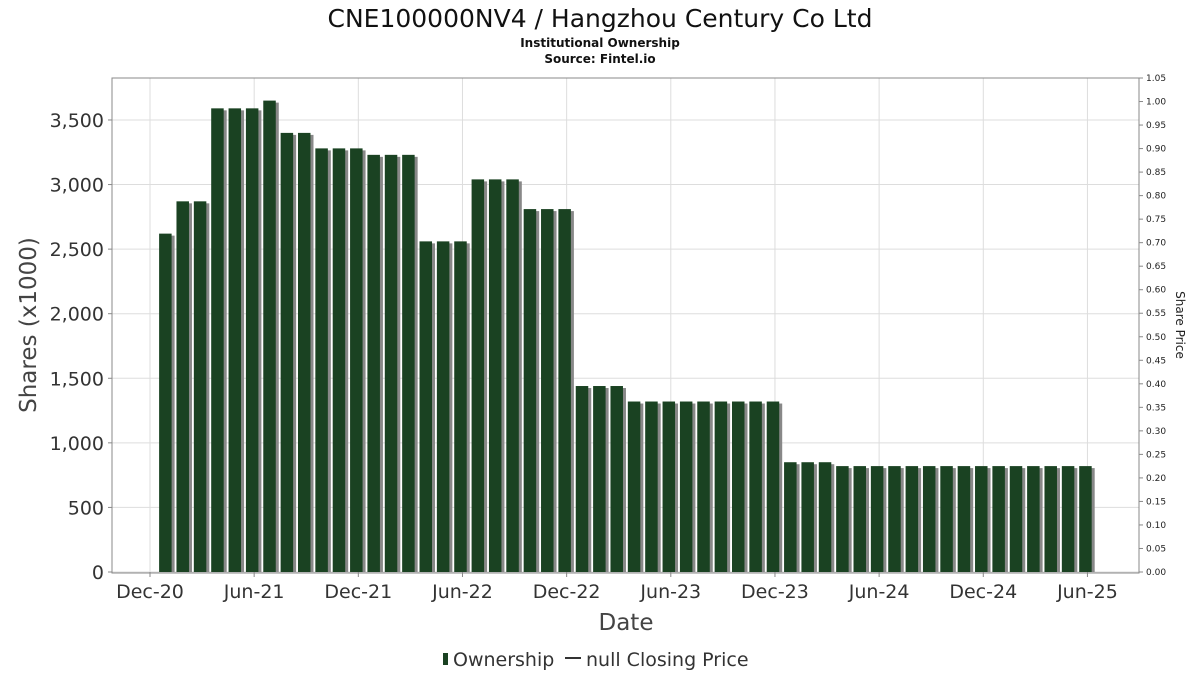 The image size is (1200, 675). Describe the element at coordinates (150, 592) in the screenshot. I see `x-tick-label: Dec-20` at that location.